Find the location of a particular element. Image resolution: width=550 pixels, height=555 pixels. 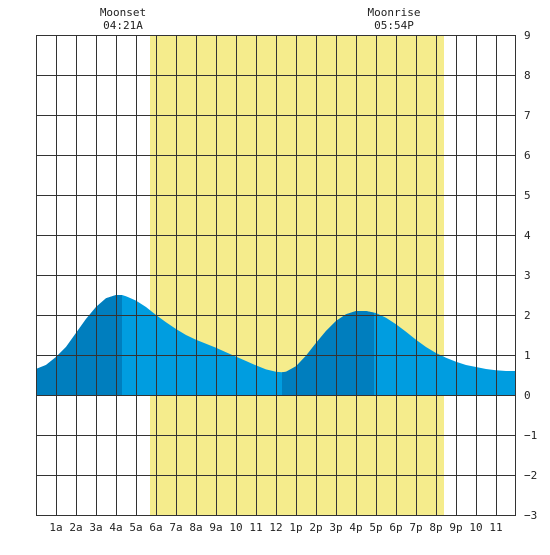

y-tick-label: 1 is located at coordinates (527, 355).